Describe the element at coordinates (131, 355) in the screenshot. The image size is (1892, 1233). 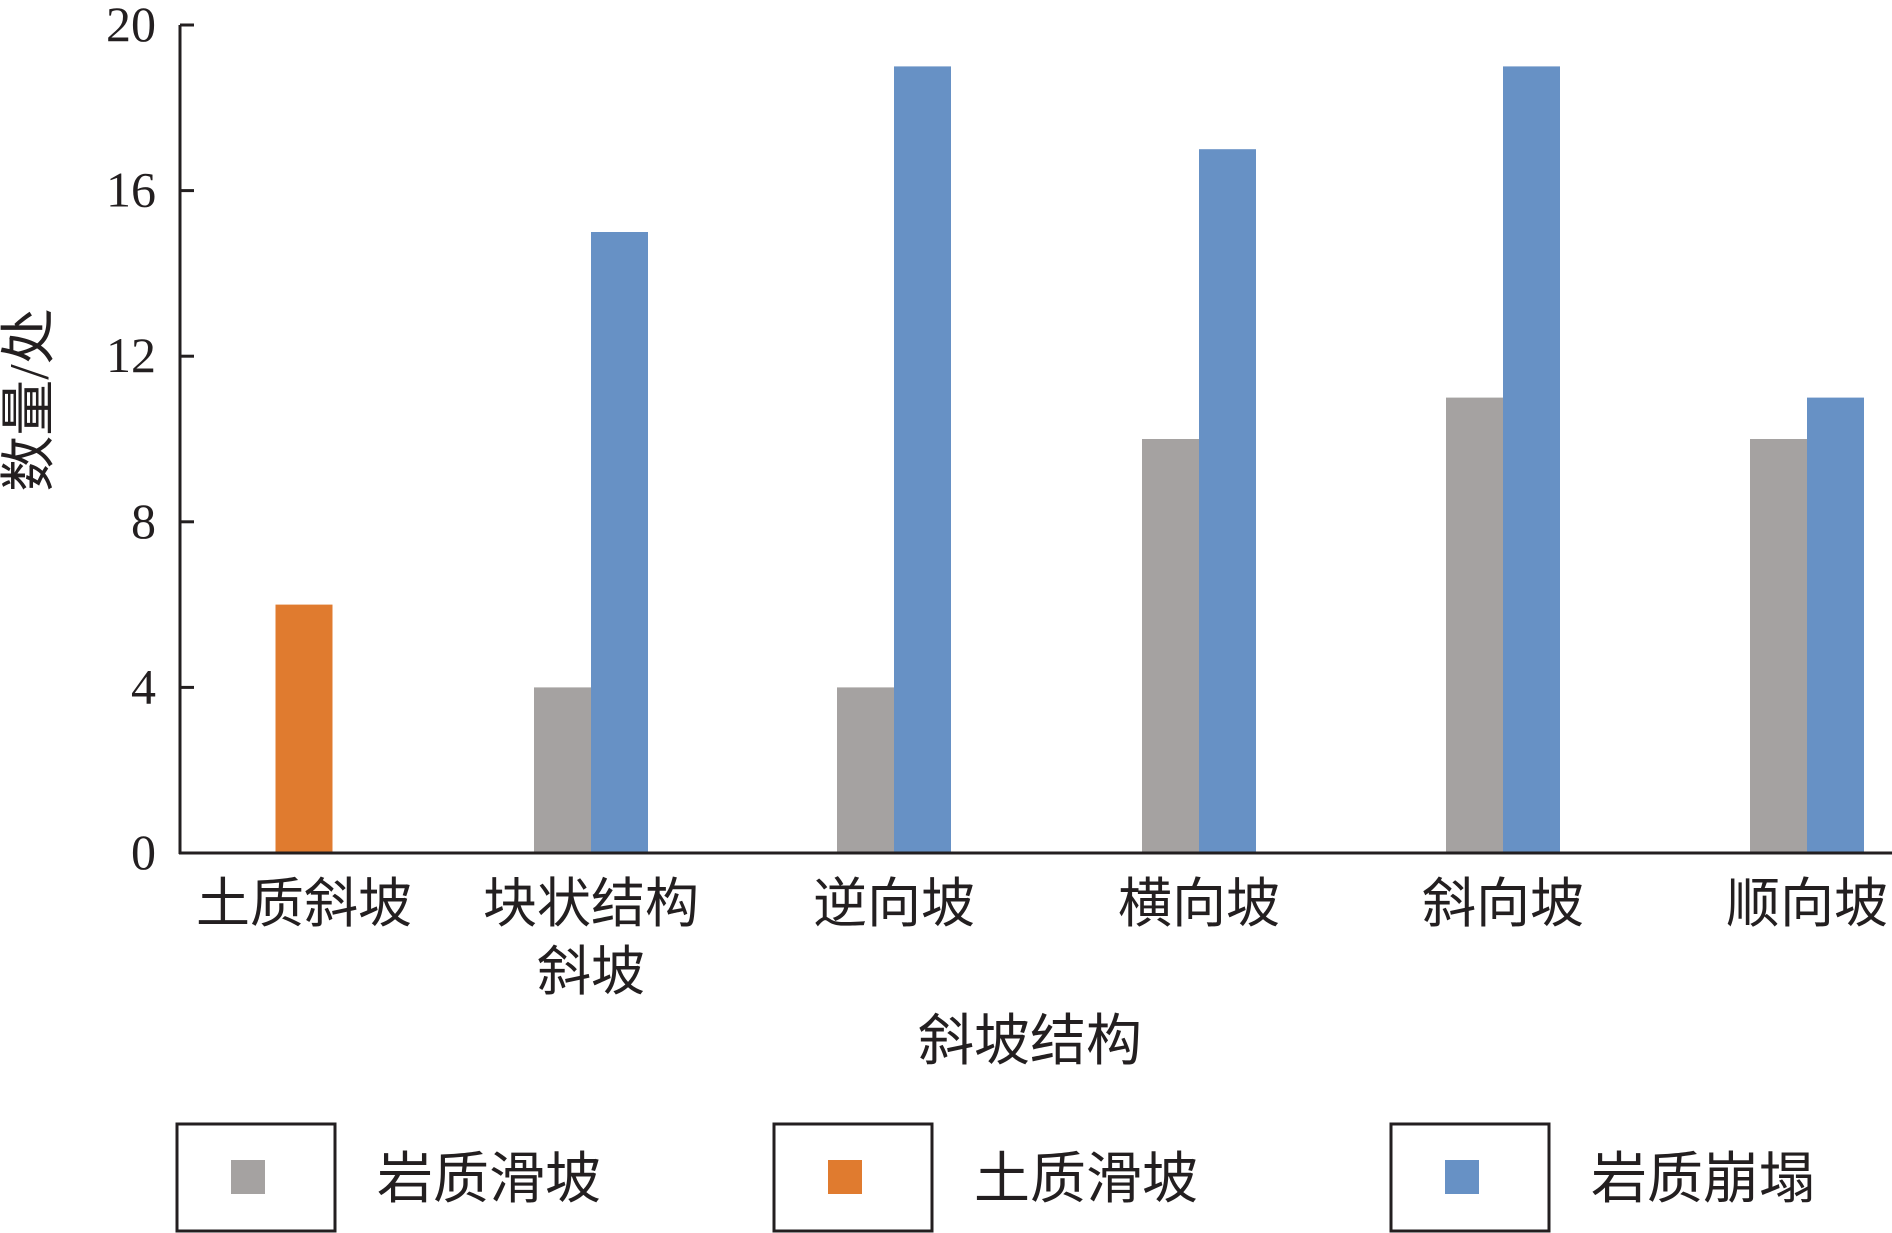
I see `y-tick-label-3: 12` at that location.